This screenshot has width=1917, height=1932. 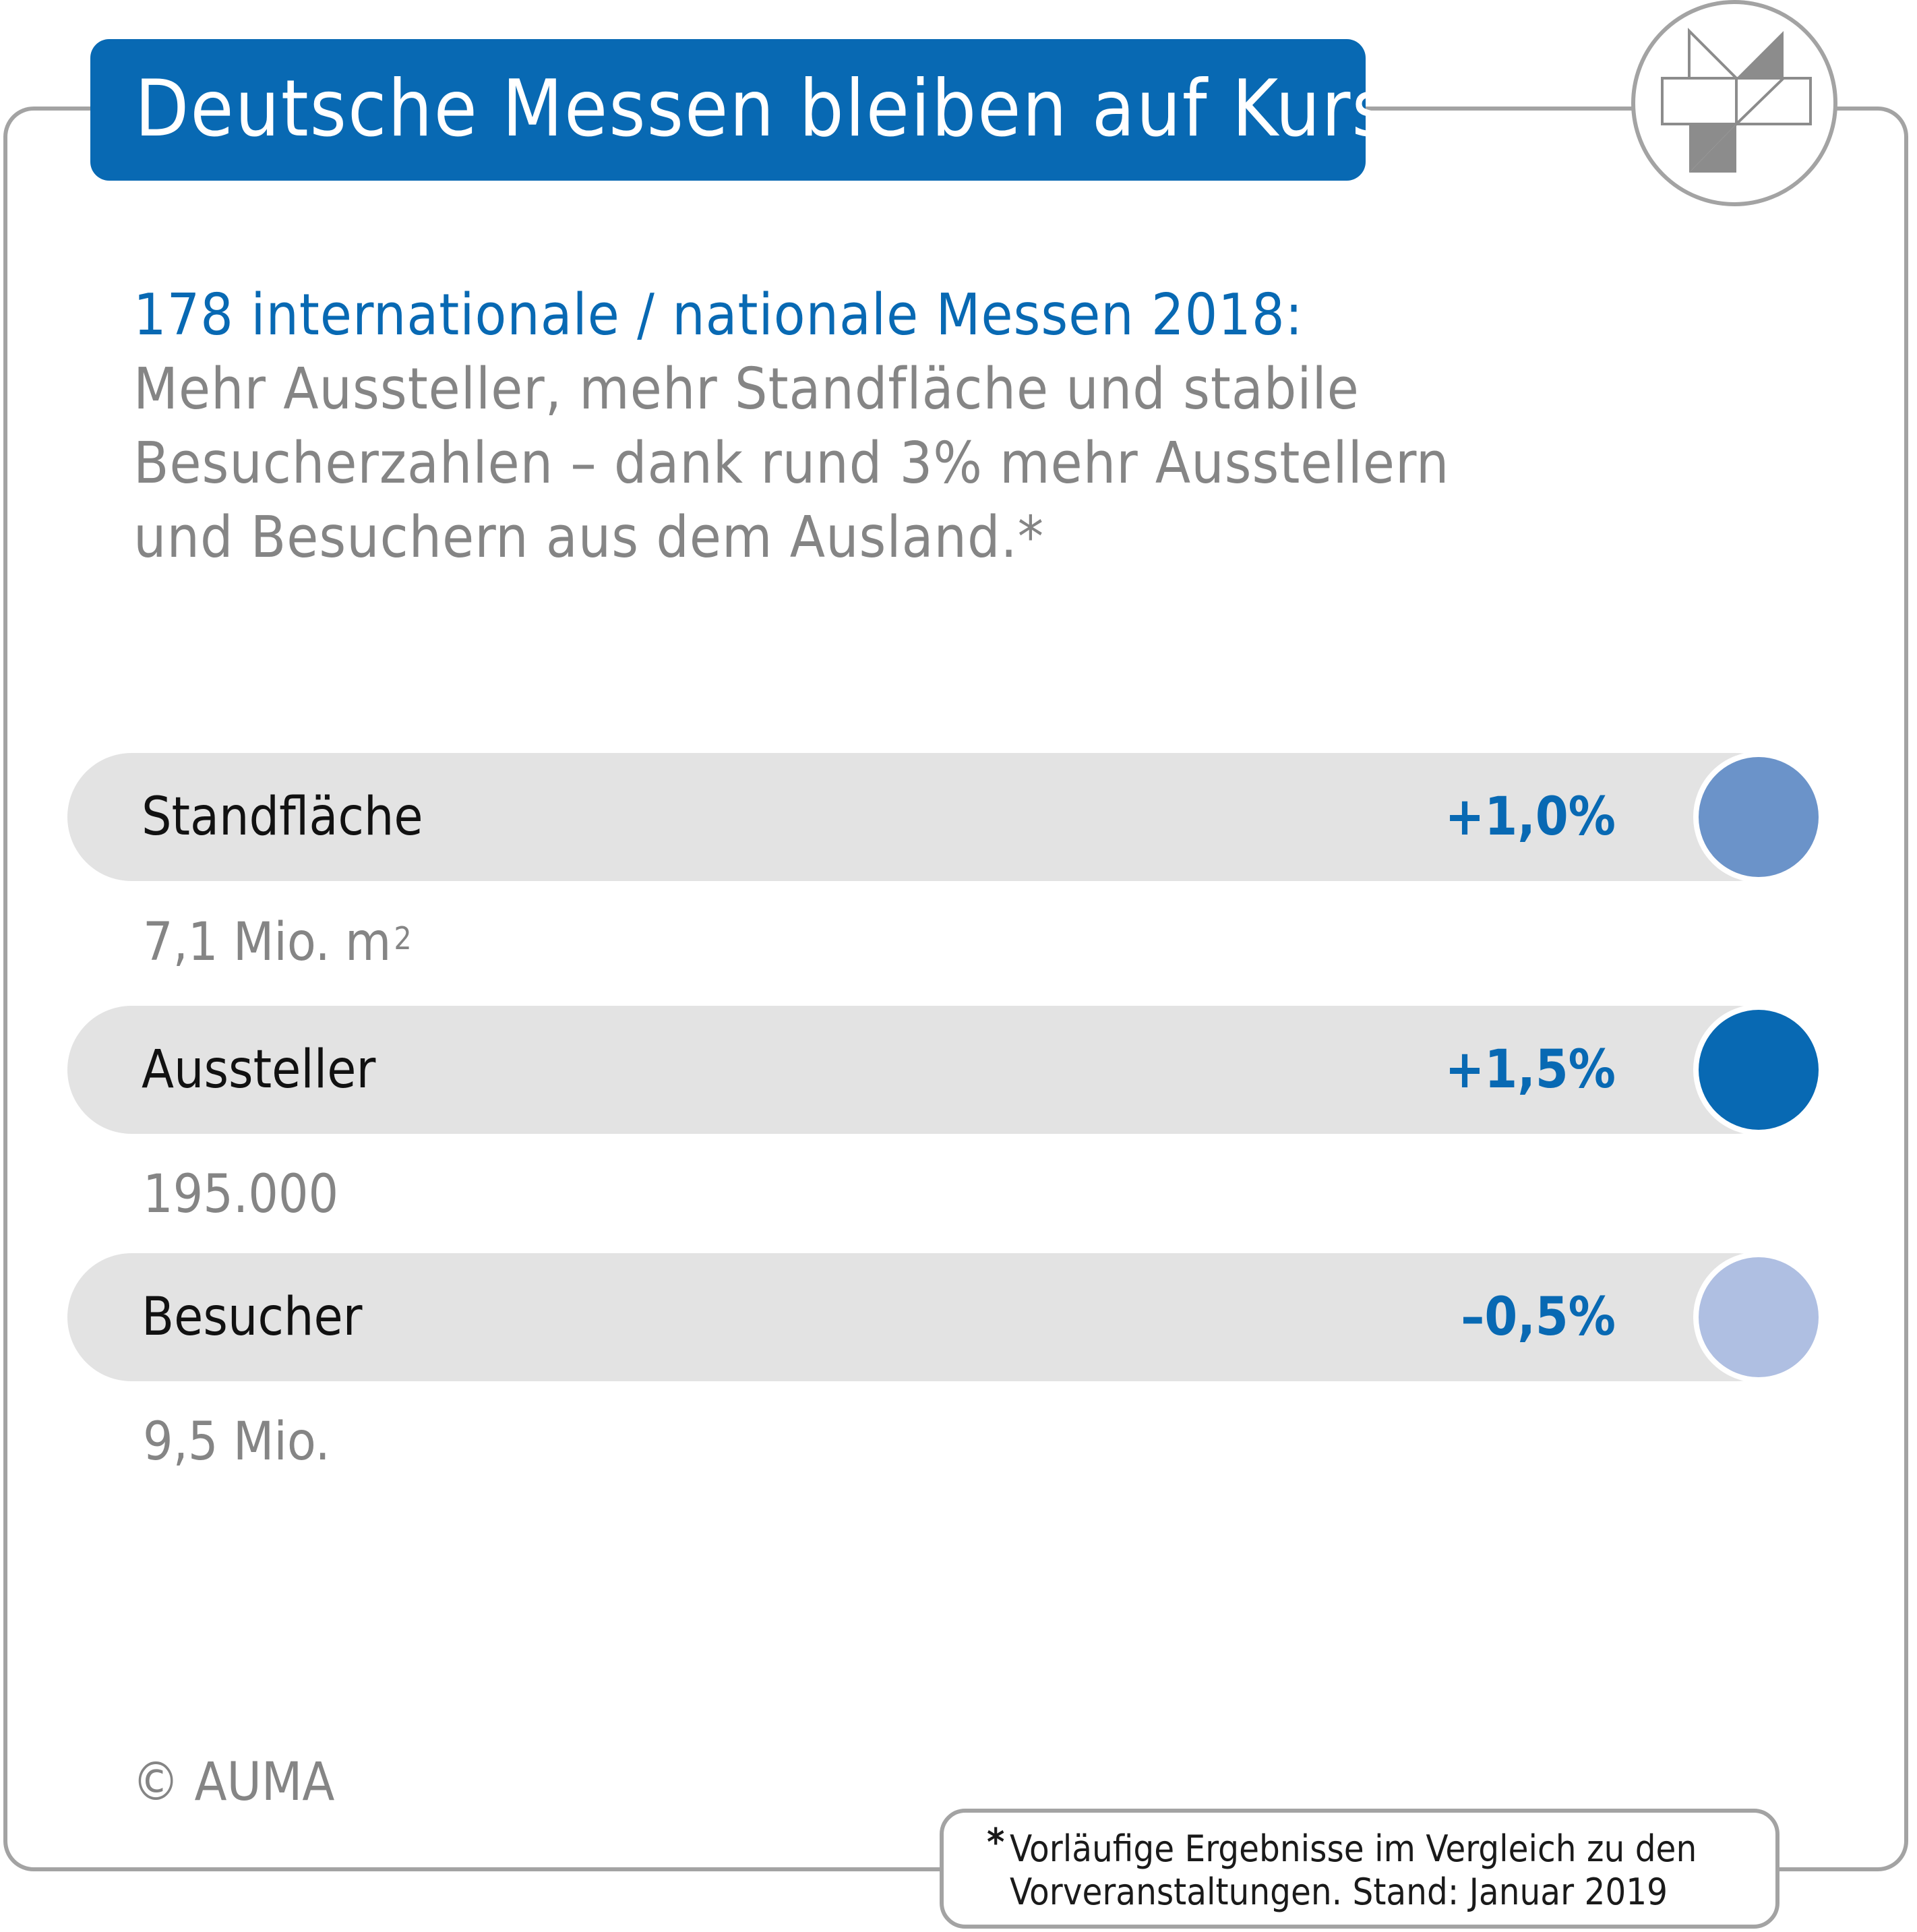 What do you see at coordinates (934, 1317) in the screenshot?
I see `metric-bar-besucher` at bounding box center [934, 1317].